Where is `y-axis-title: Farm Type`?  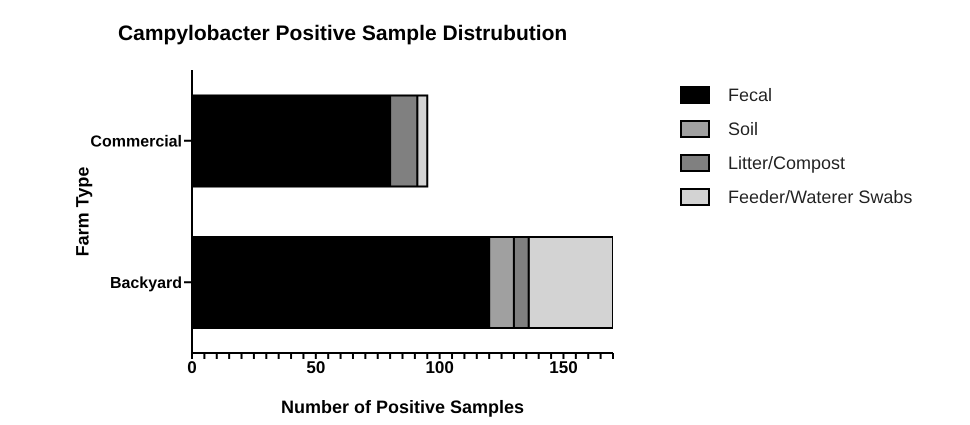 y-axis-title: Farm Type is located at coordinates (82, 211).